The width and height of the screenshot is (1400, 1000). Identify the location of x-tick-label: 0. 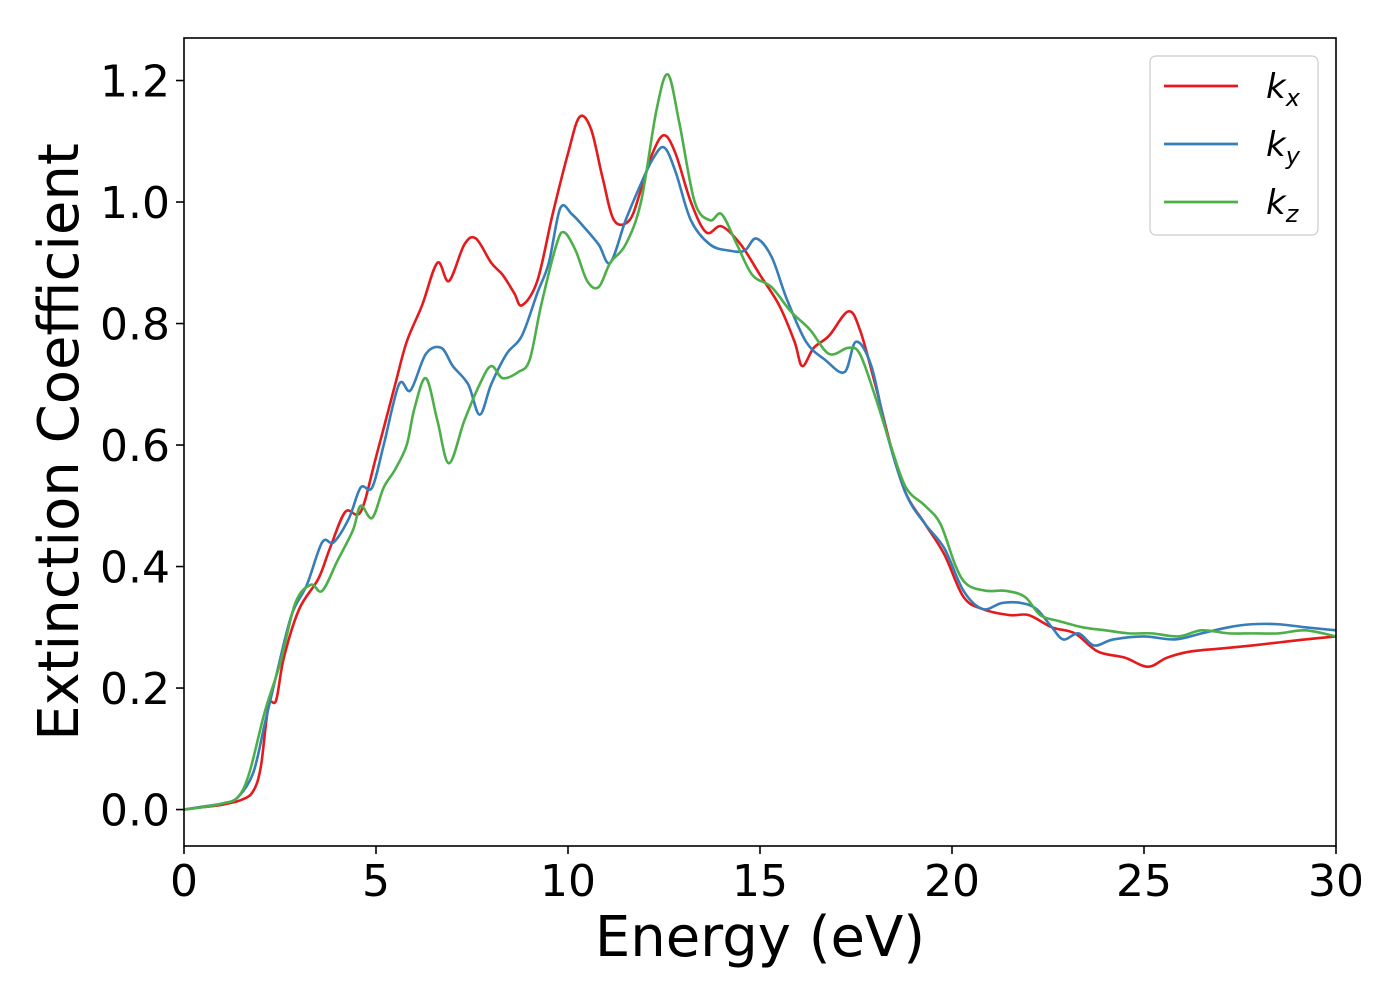
(184, 881).